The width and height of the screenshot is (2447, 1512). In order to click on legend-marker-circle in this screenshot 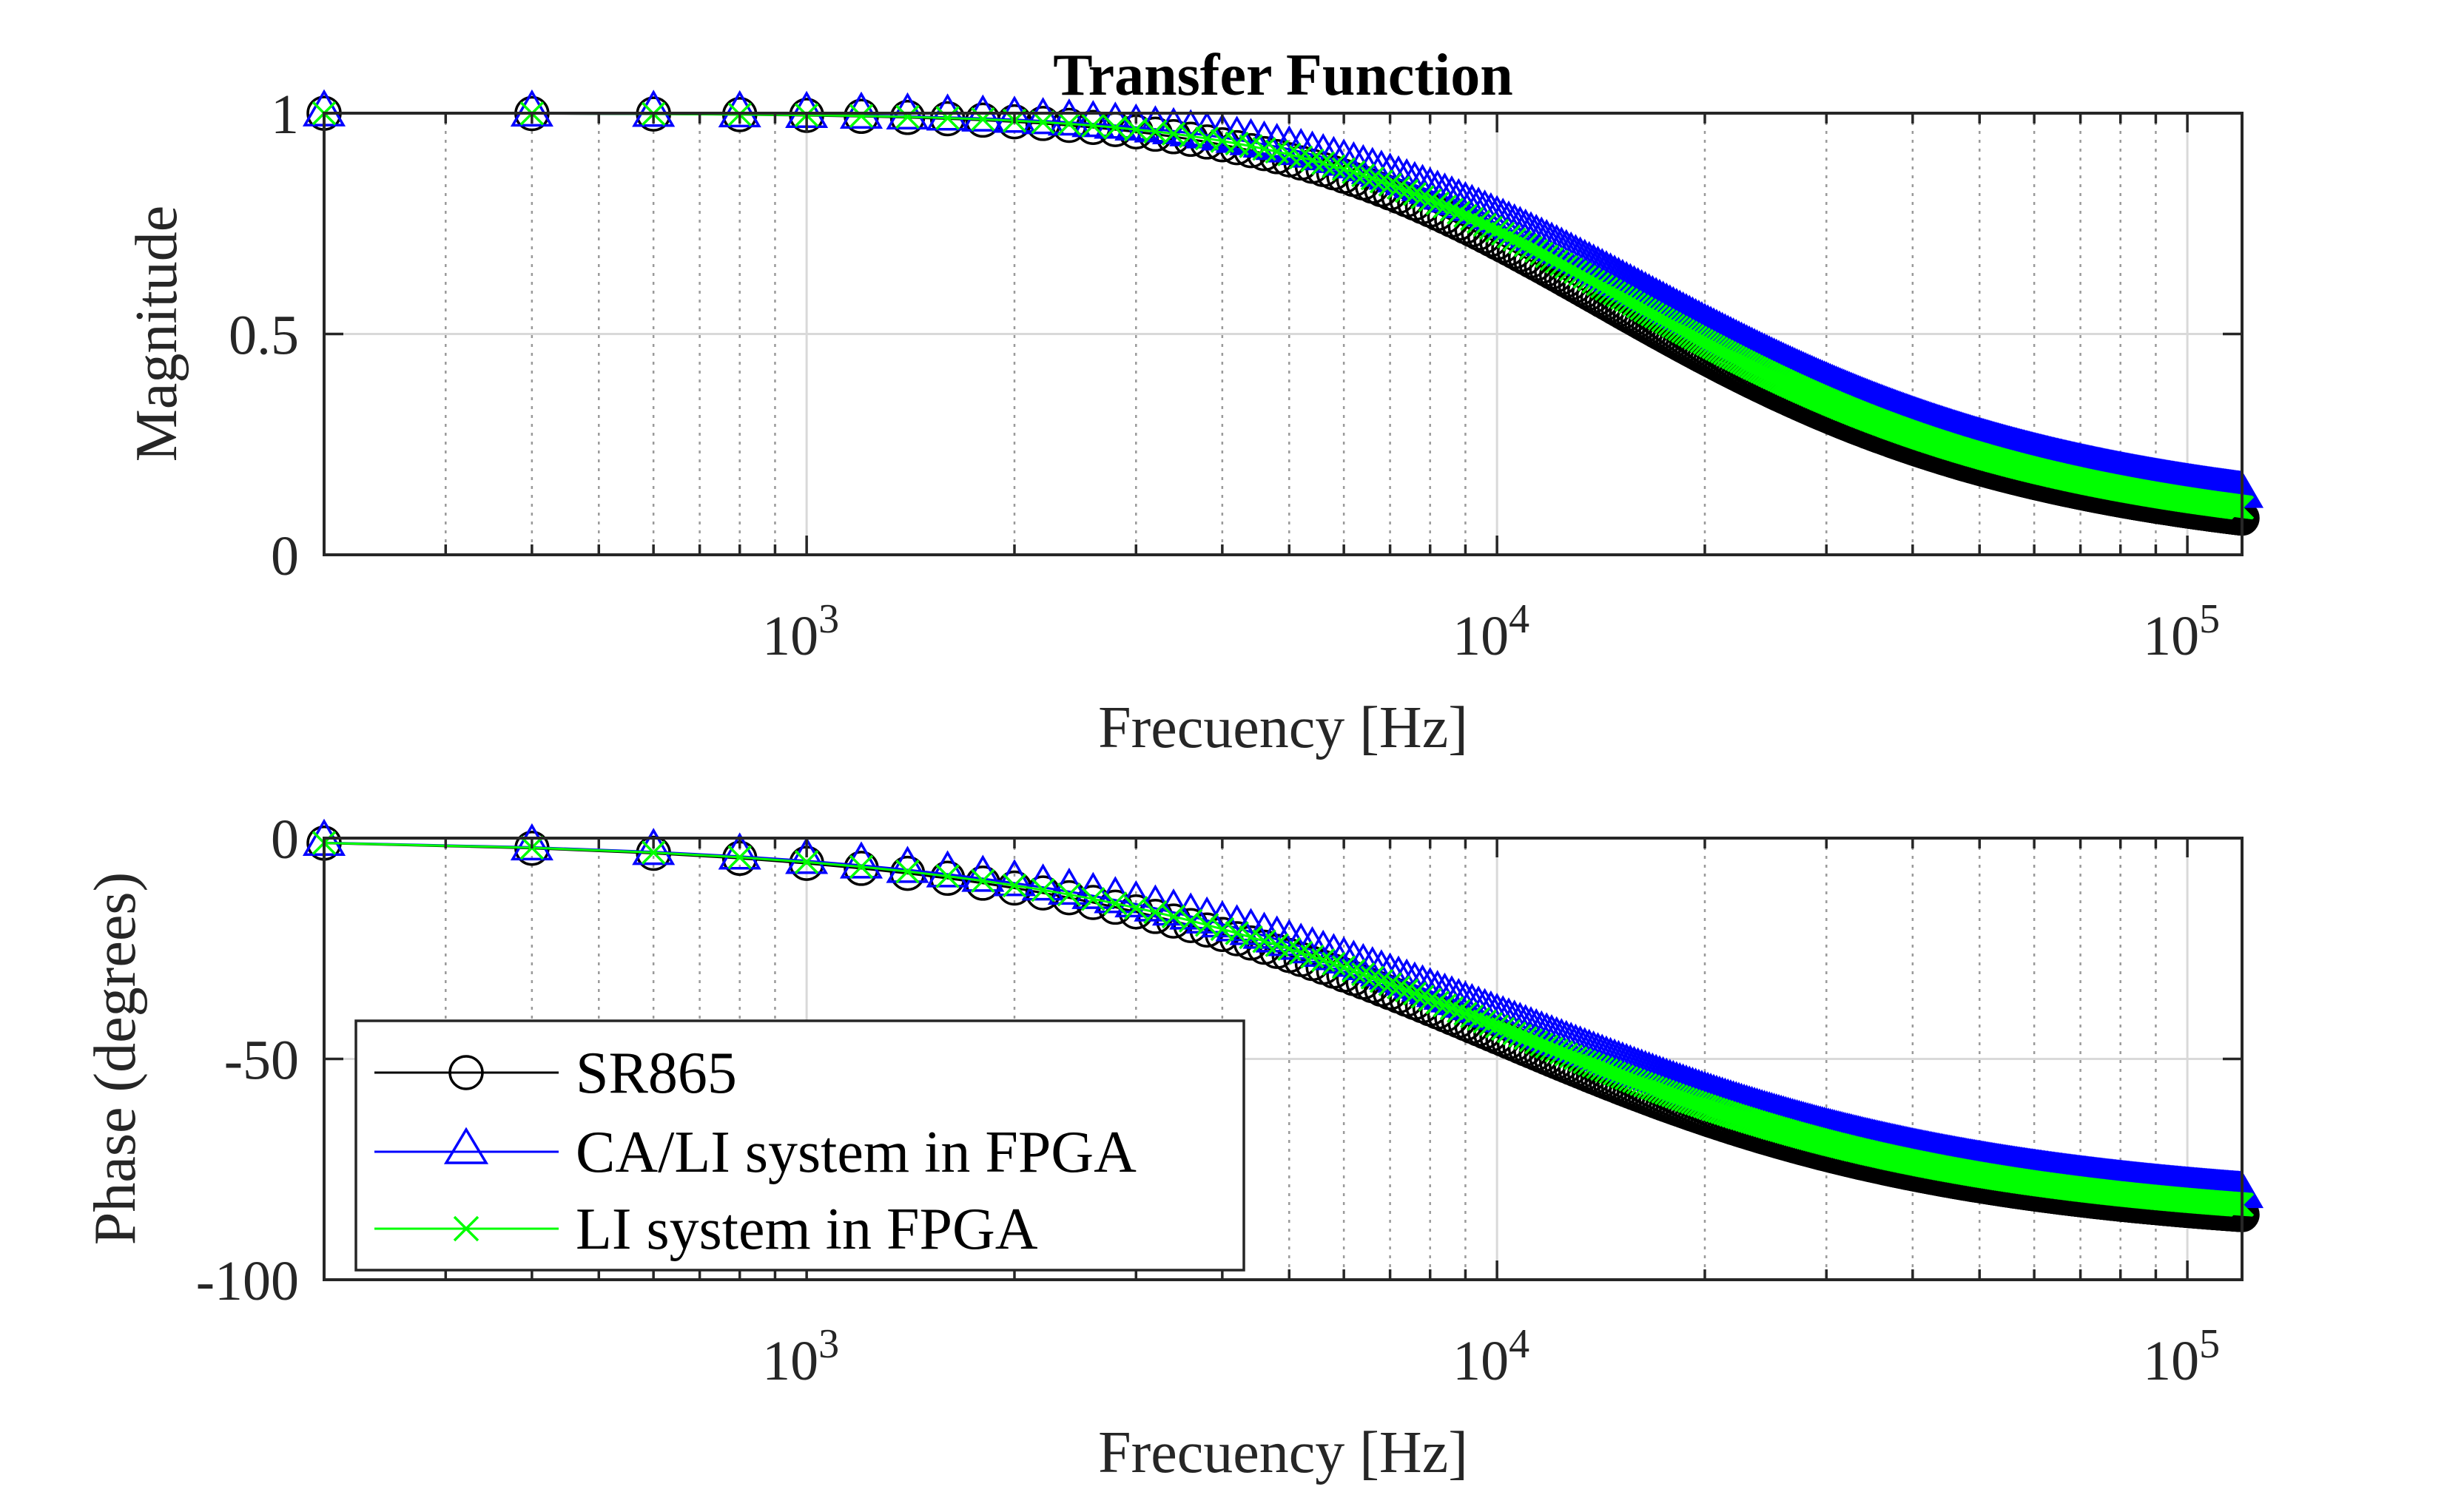, I will do `click(466, 1072)`.